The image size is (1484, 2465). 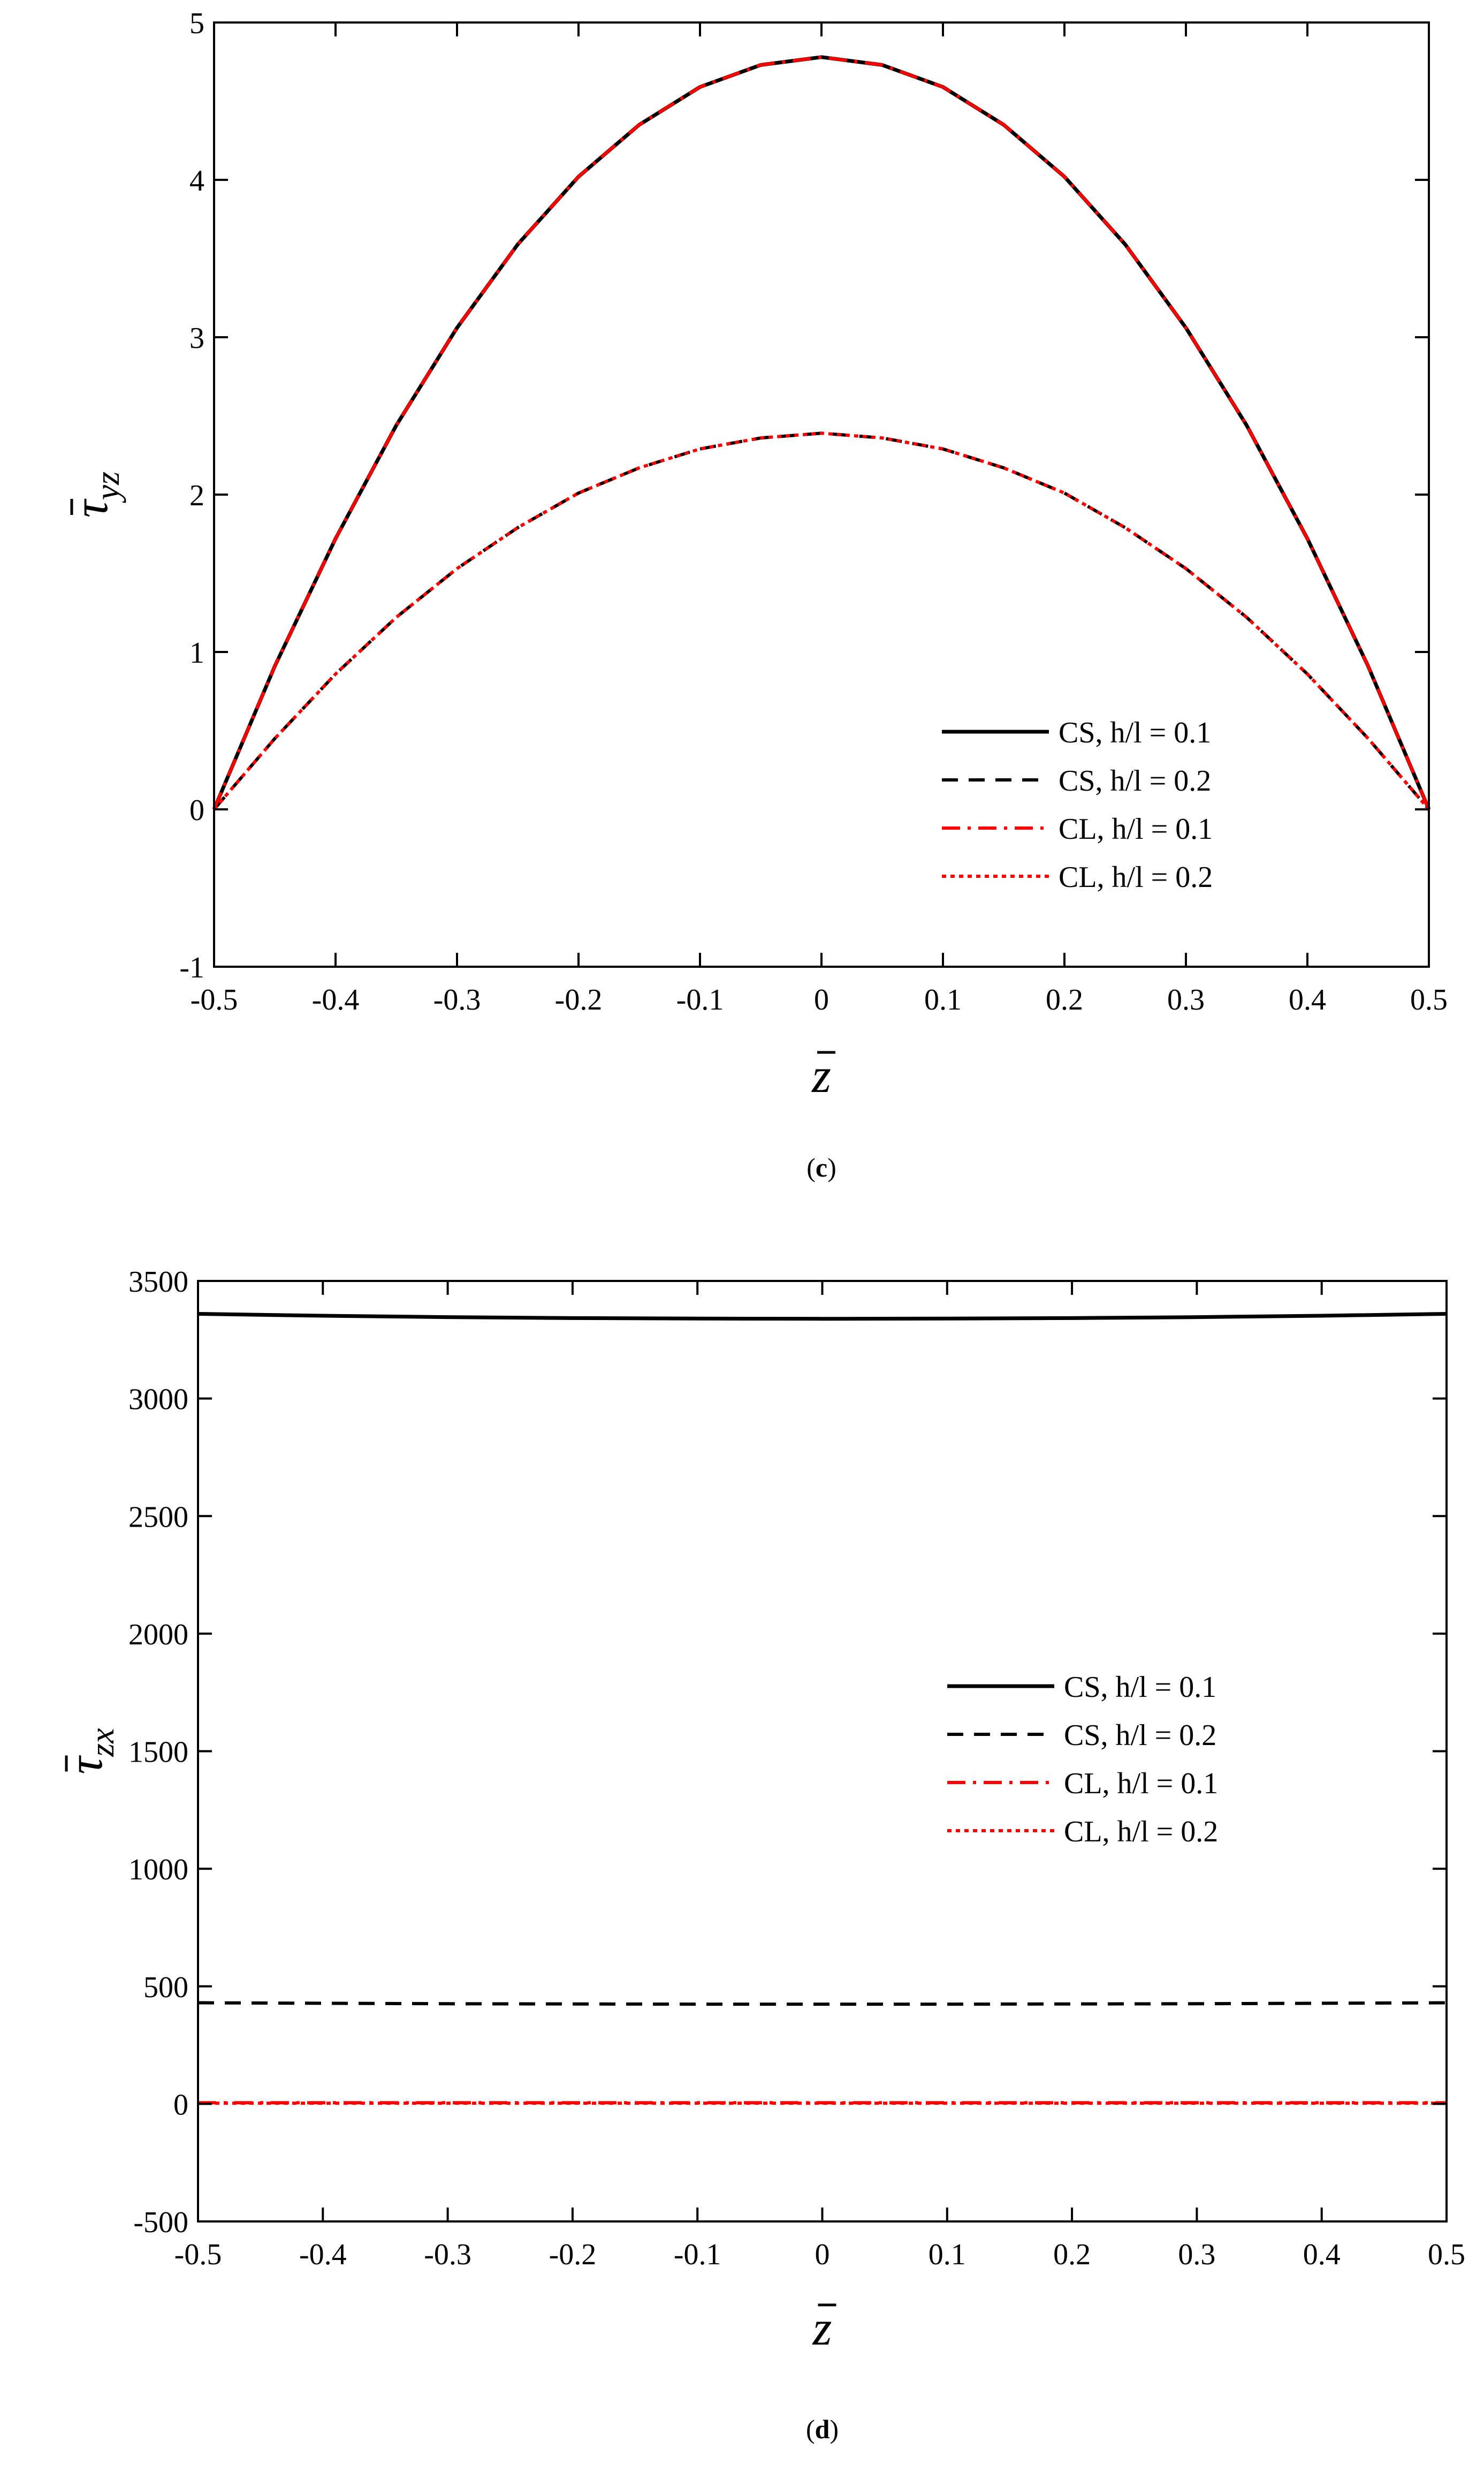 I want to click on y-tick-label: 2500, so click(x=158, y=1517).